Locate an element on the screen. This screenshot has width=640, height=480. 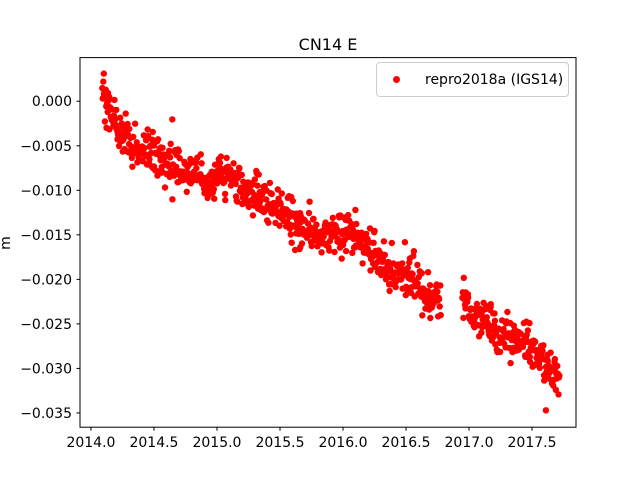
x-tick-label: 2016.0 is located at coordinates (342, 443).